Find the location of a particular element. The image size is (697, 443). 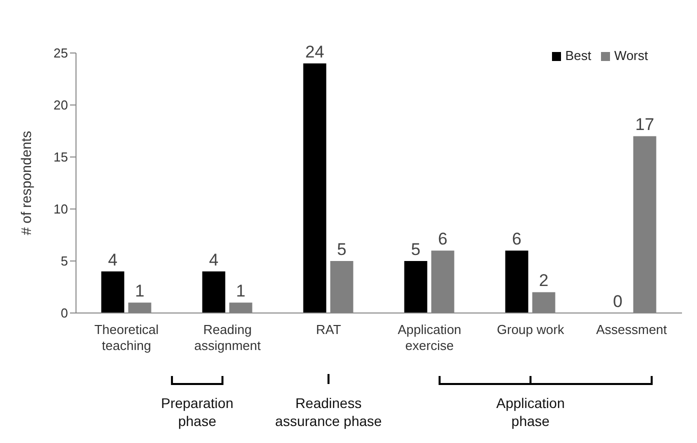

legend-label: Best is located at coordinates (578, 55).